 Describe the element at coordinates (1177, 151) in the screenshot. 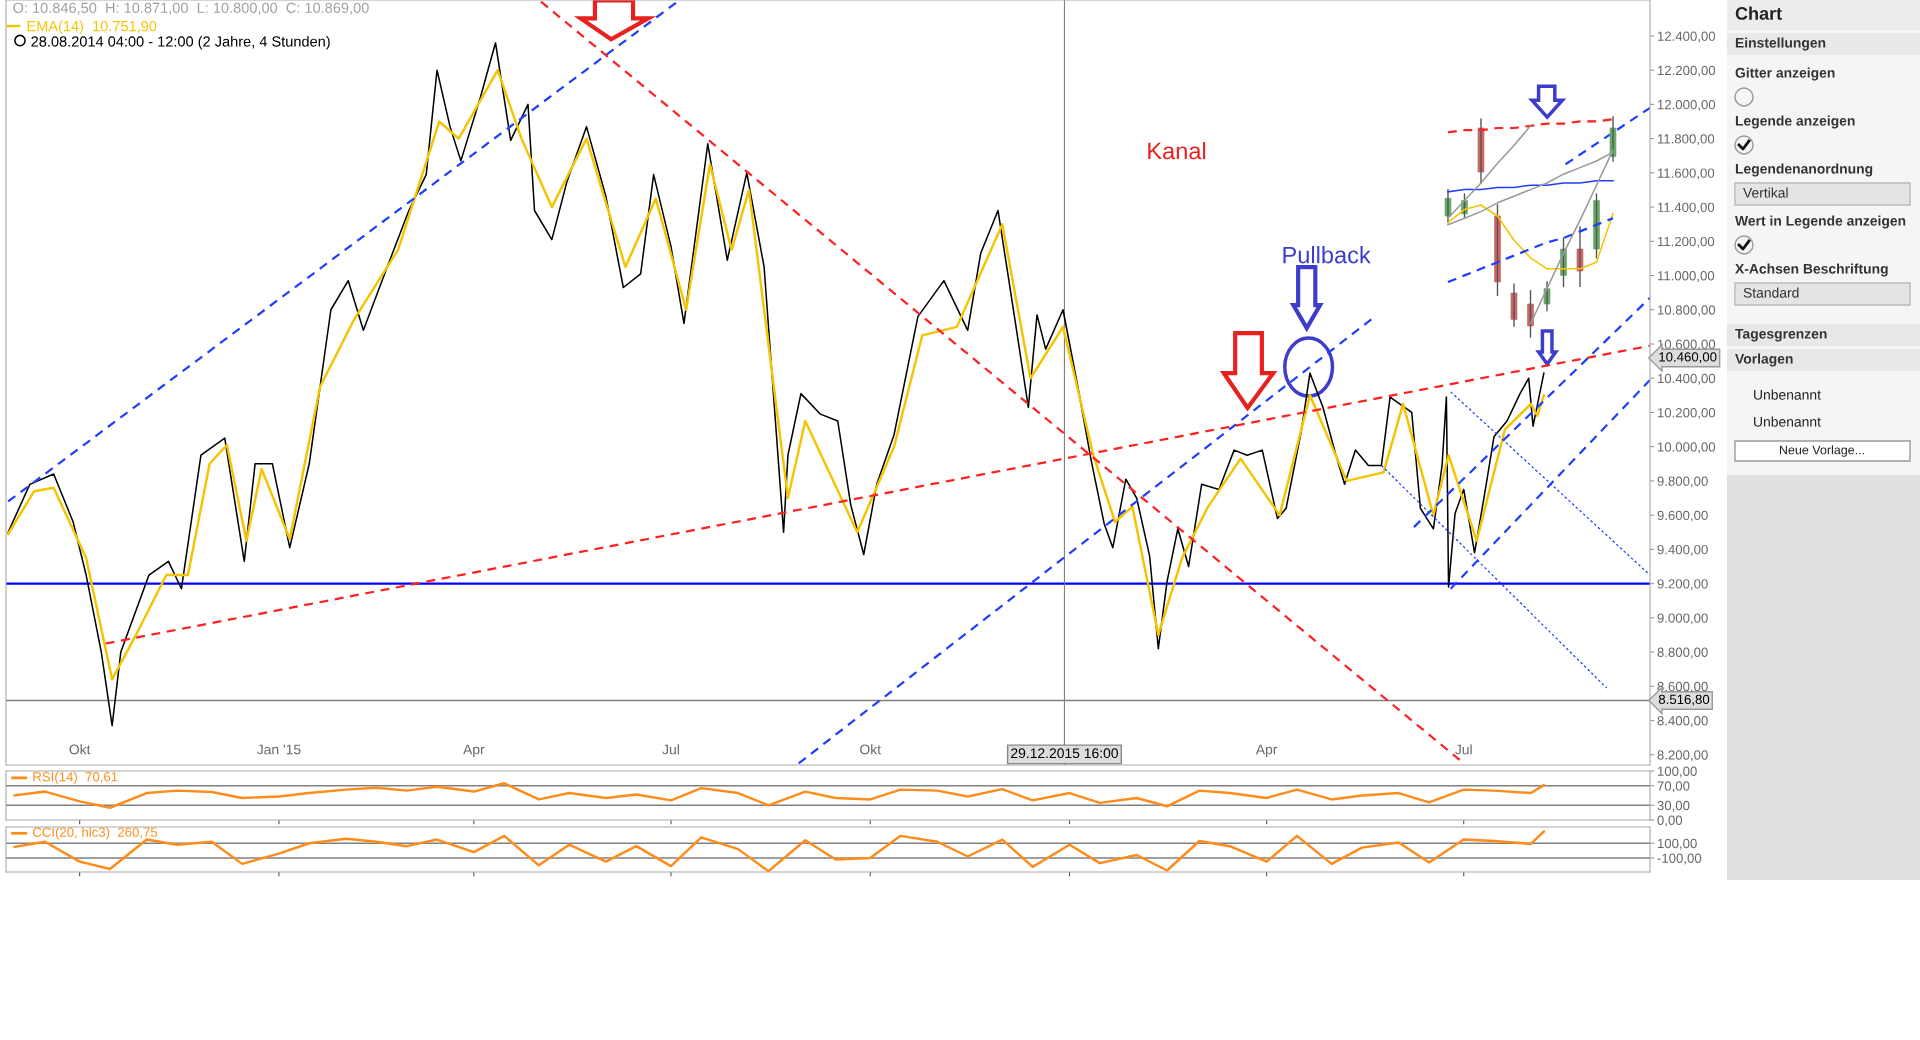

I see `annotation: Kanal` at that location.